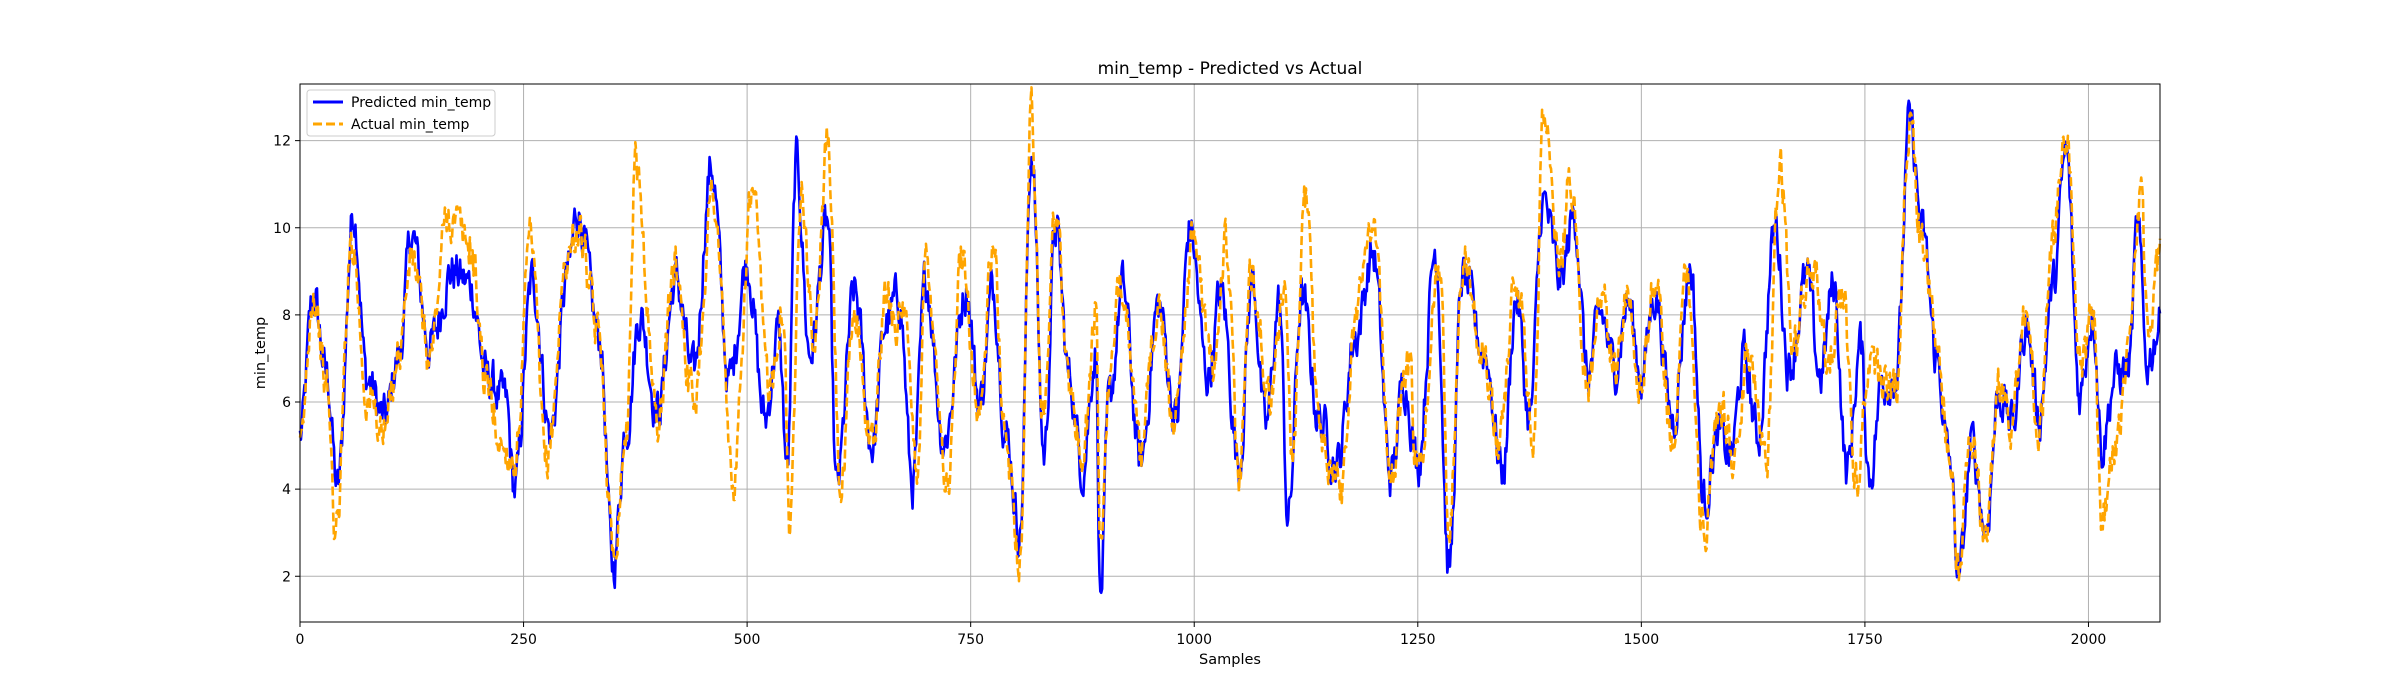  What do you see at coordinates (747, 640) in the screenshot?
I see `x-tick-label: 500` at bounding box center [747, 640].